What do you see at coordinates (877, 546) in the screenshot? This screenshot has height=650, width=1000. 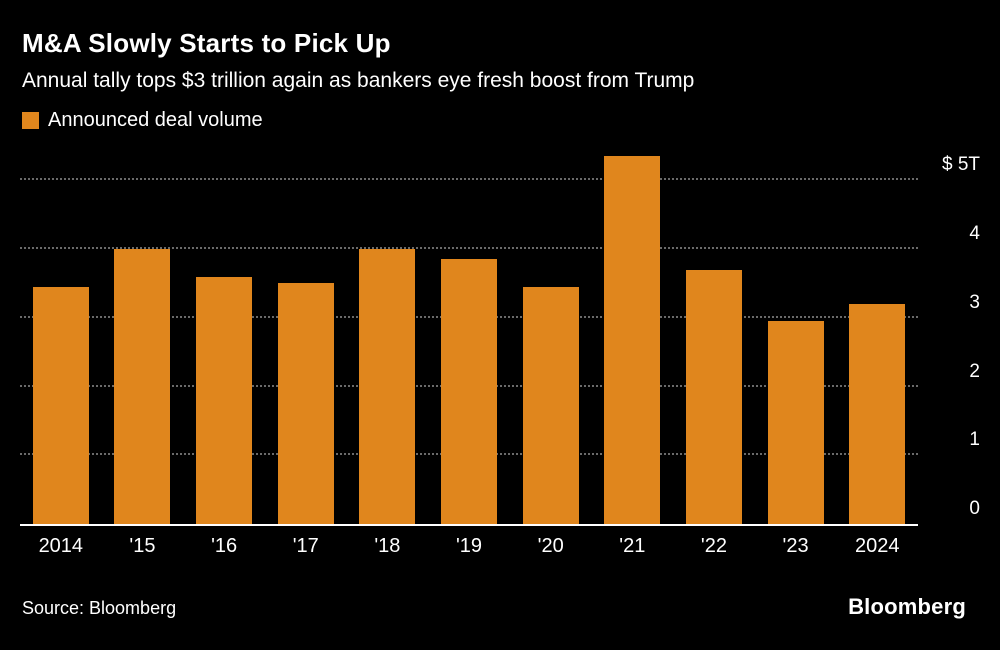 I see `x-axis-label: 2024` at bounding box center [877, 546].